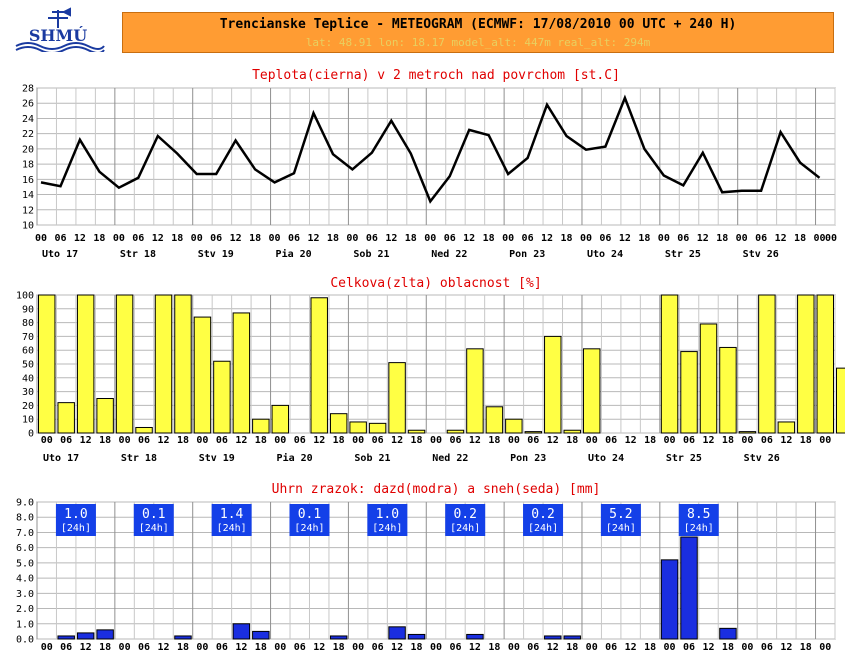 This screenshot has width=845, height=660. I want to click on day-label: Uto 24, so click(606, 458).